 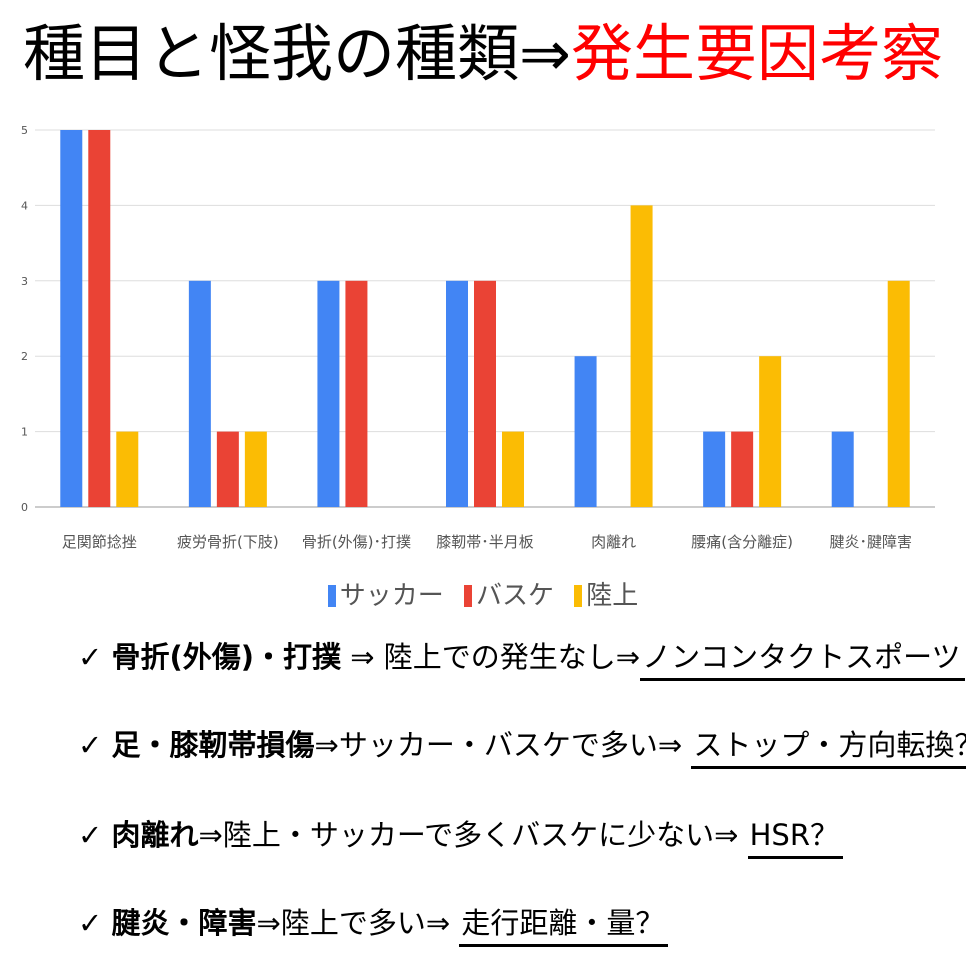 What do you see at coordinates (485, 542) in the screenshot?
I see `x-tick-label: 膝靭帯･半月板` at bounding box center [485, 542].